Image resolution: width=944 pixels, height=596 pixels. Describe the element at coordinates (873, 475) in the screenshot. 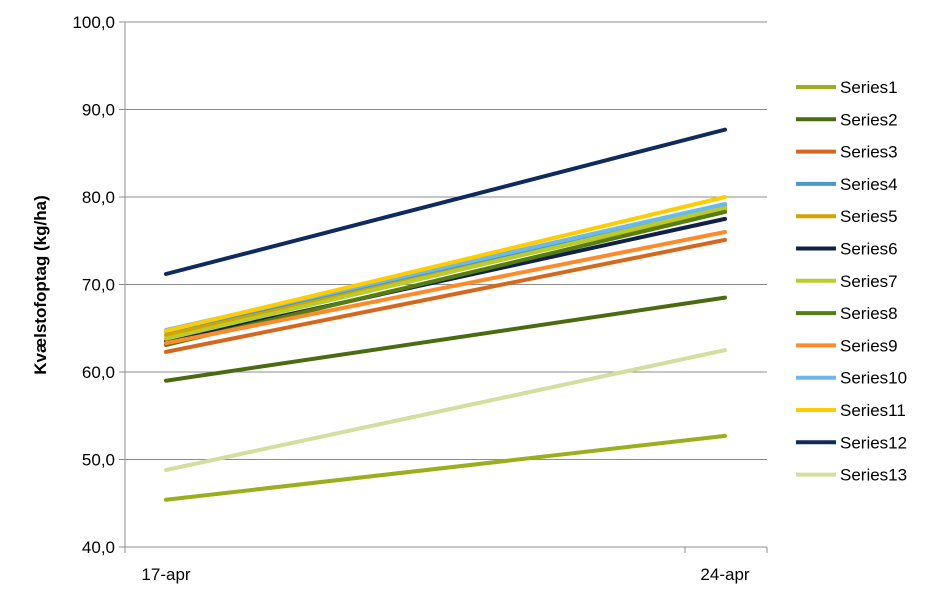

I see `legend-label: Series13` at that location.